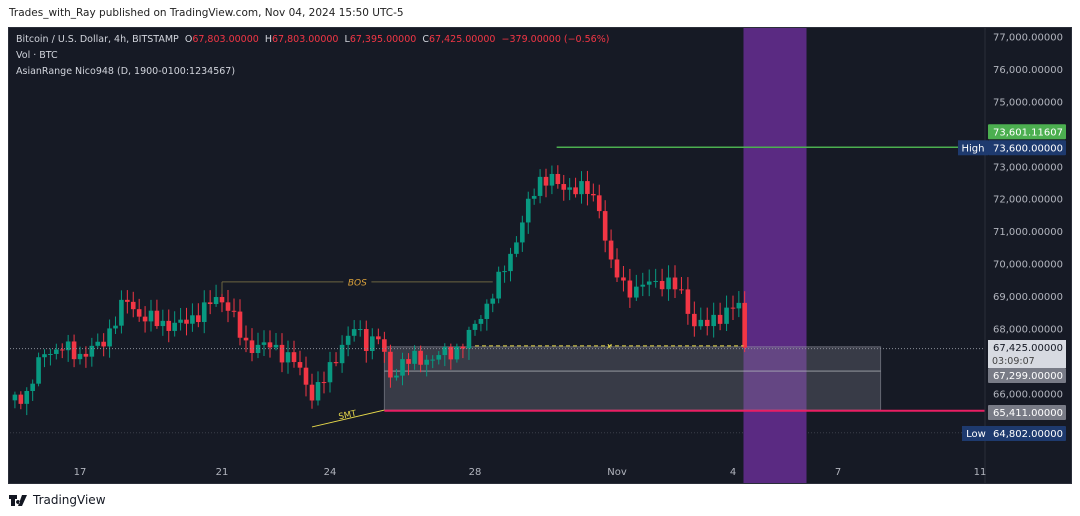  I want to click on range-low-tag: 65,411.00000, so click(1028, 413).